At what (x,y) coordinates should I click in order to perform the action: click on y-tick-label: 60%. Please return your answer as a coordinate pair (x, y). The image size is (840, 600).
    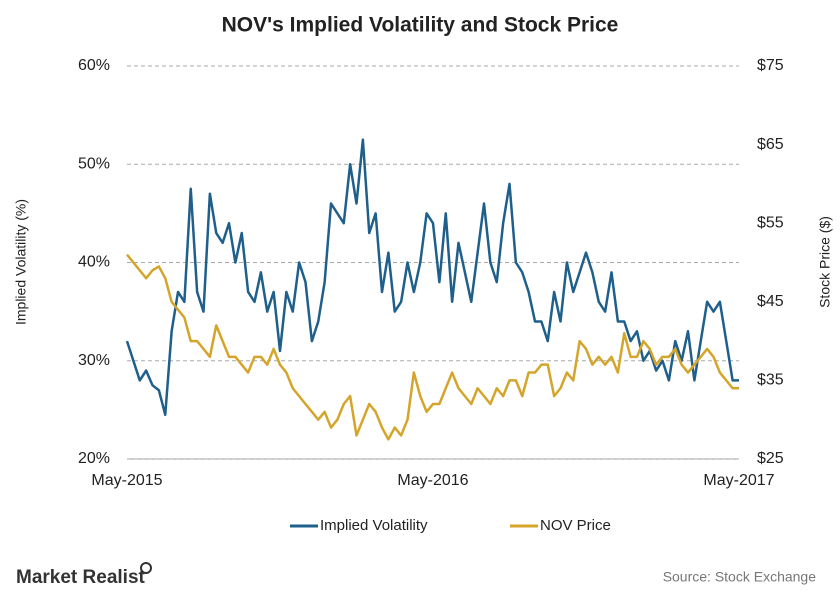
    Looking at the image, I should click on (94, 65).